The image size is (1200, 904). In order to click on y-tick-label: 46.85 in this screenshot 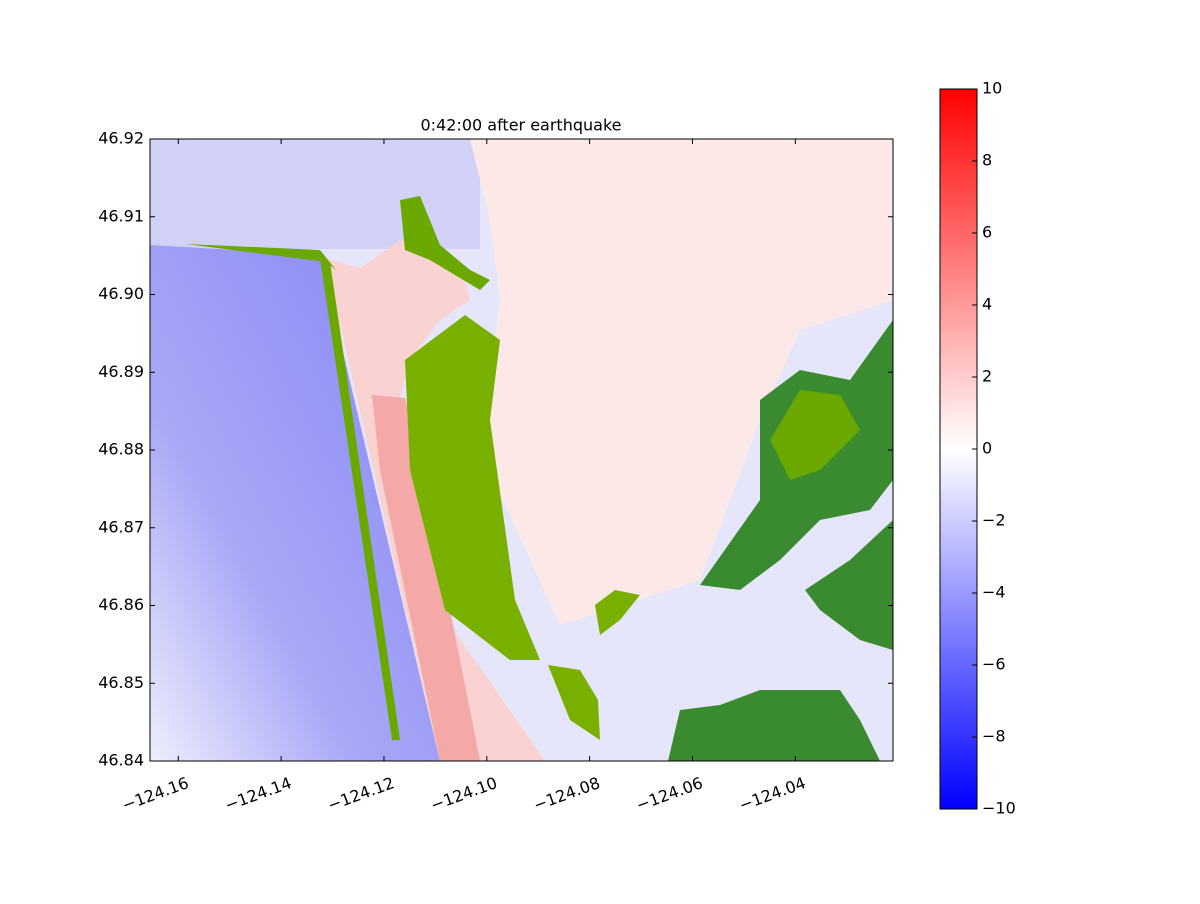, I will do `click(121, 682)`.